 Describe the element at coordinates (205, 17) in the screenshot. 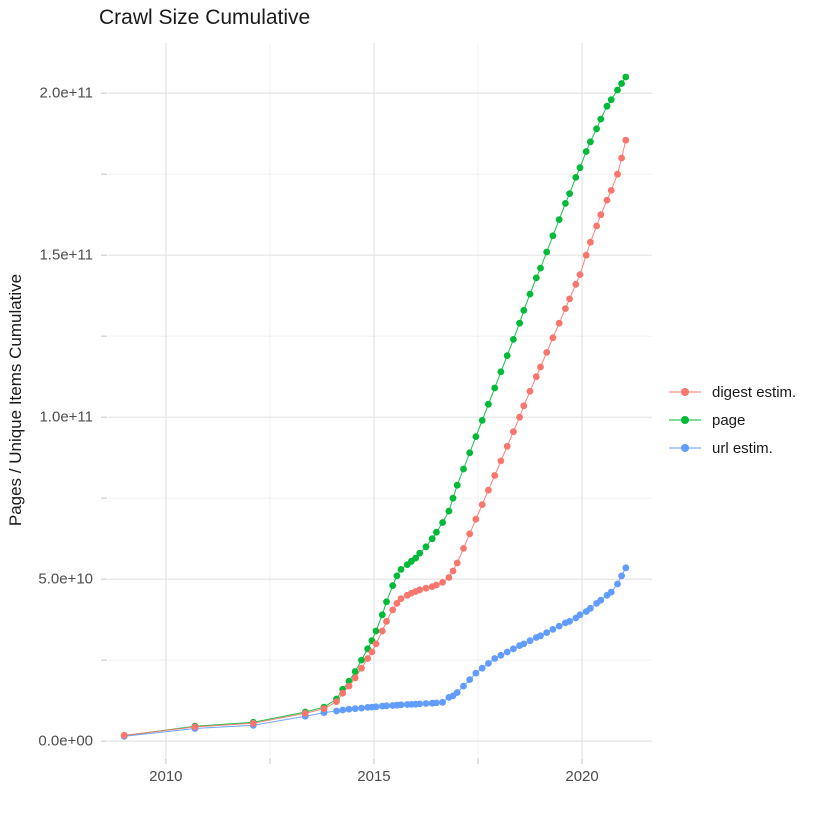

I see `chart-title: Crawl Size Cumulative` at that location.